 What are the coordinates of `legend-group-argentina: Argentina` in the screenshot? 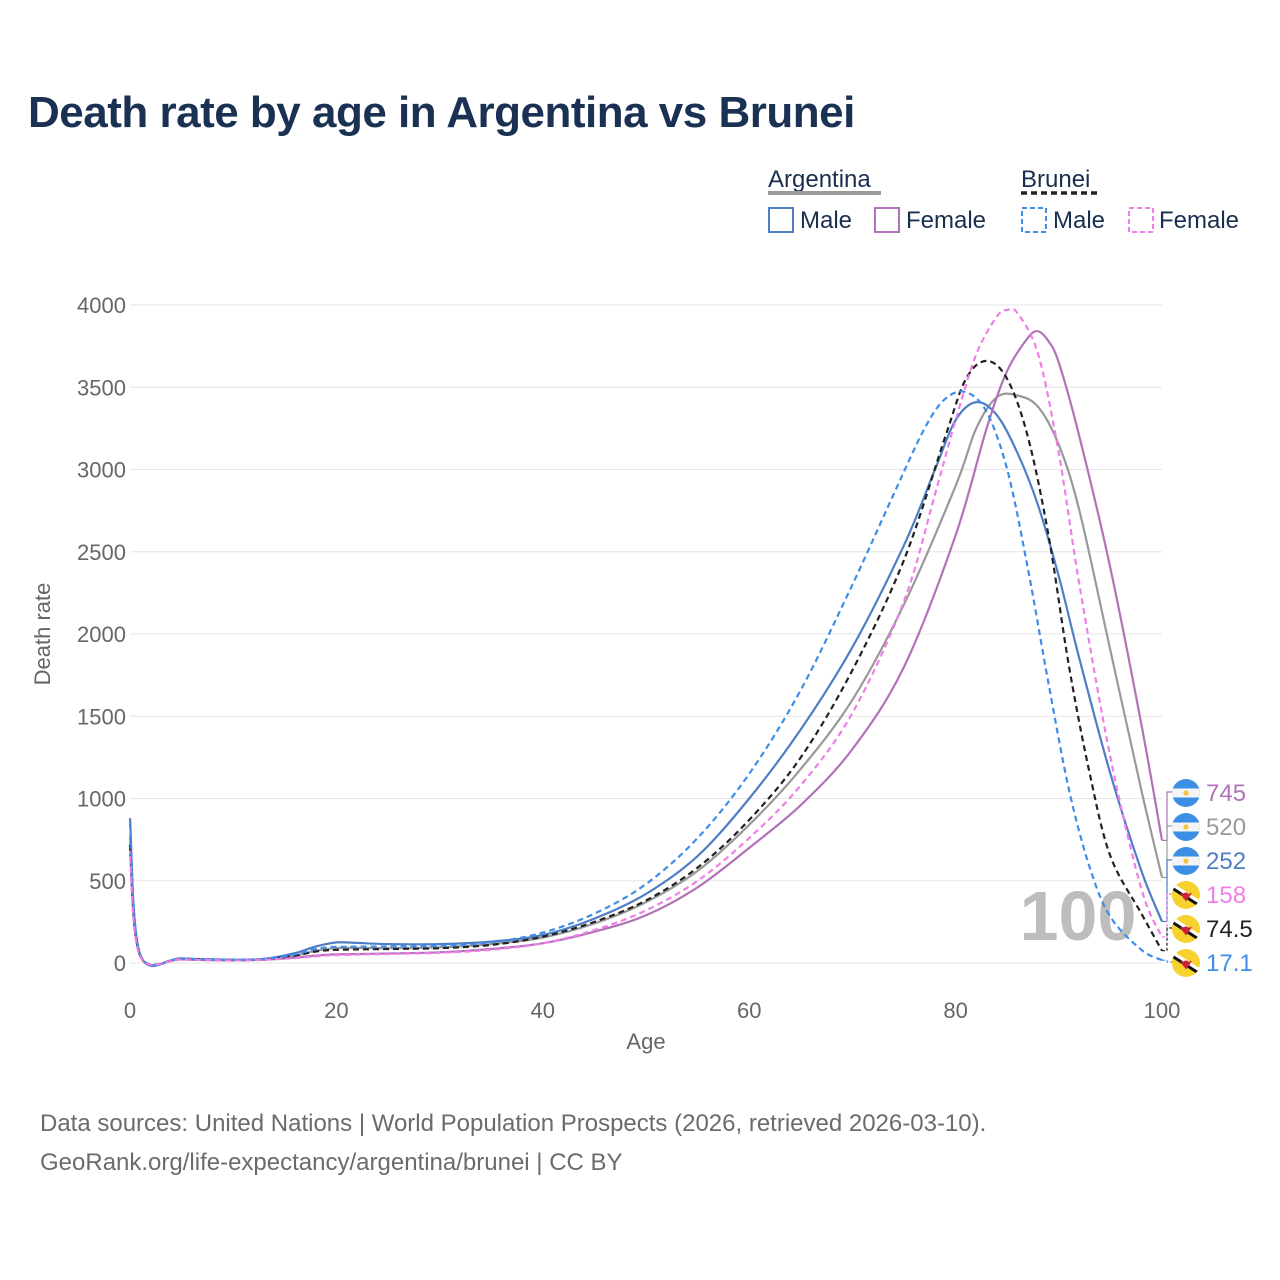 It's located at (819, 179).